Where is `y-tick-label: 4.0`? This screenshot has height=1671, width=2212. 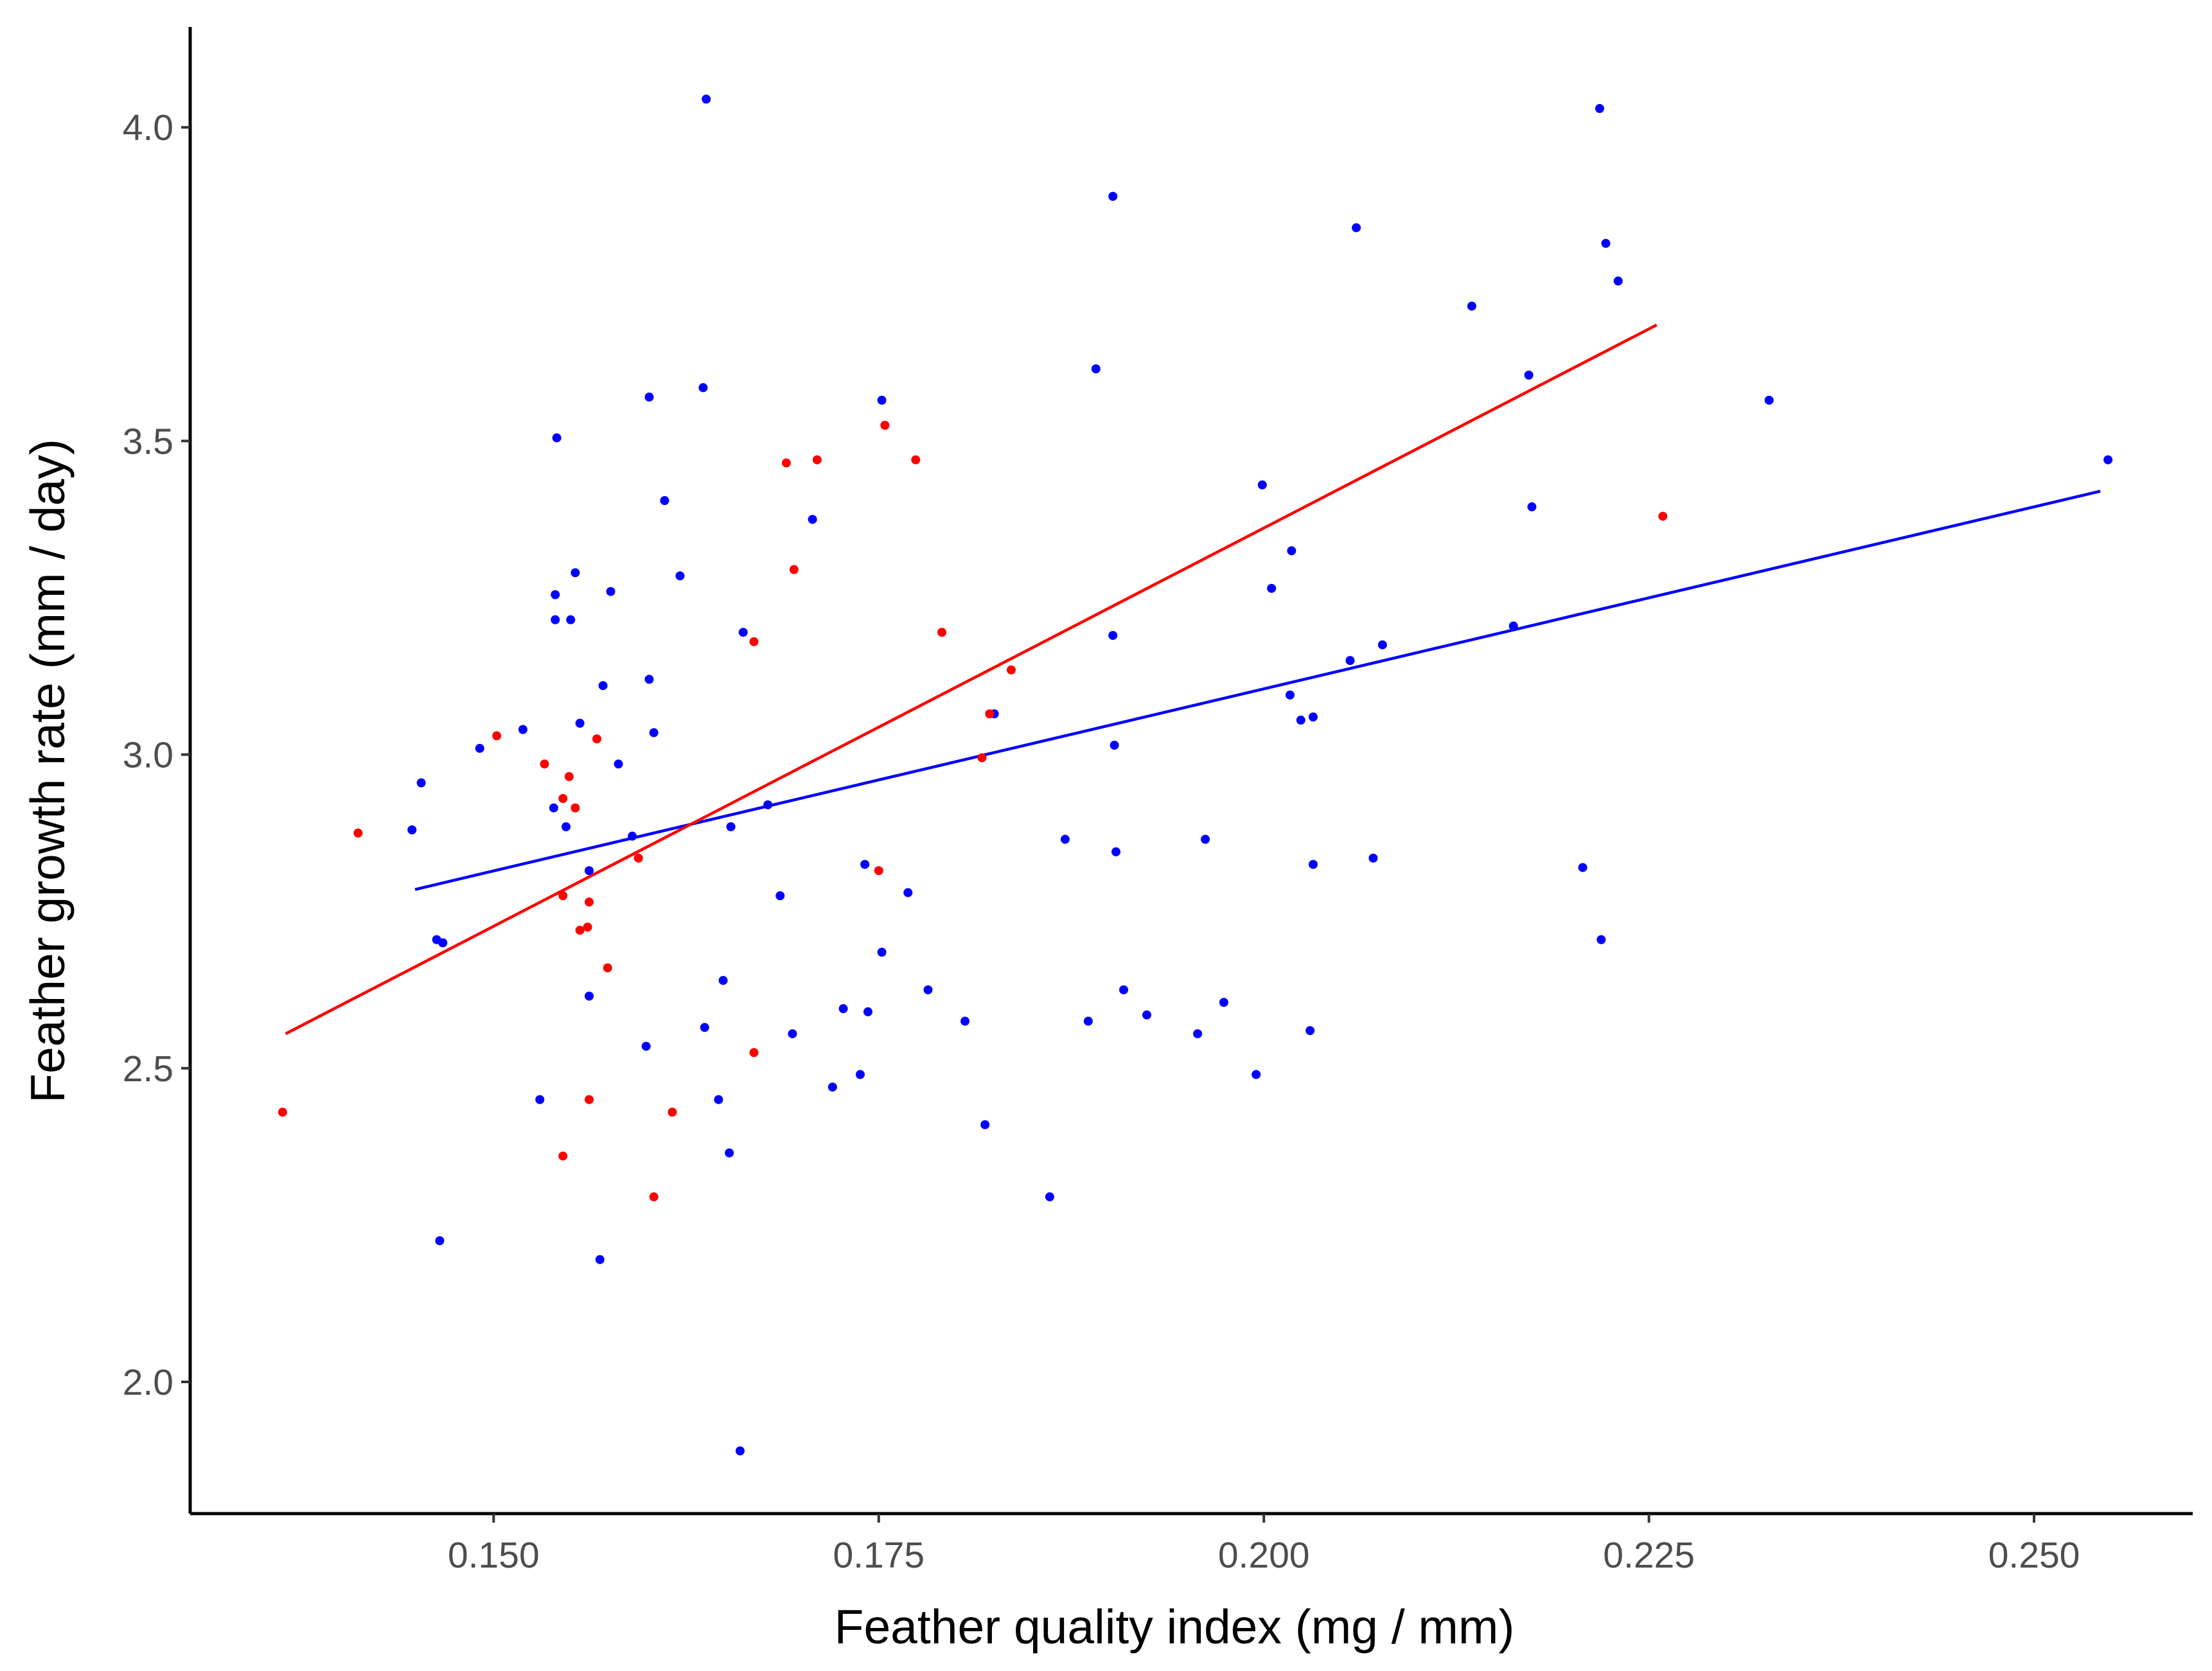 y-tick-label: 4.0 is located at coordinates (148, 127).